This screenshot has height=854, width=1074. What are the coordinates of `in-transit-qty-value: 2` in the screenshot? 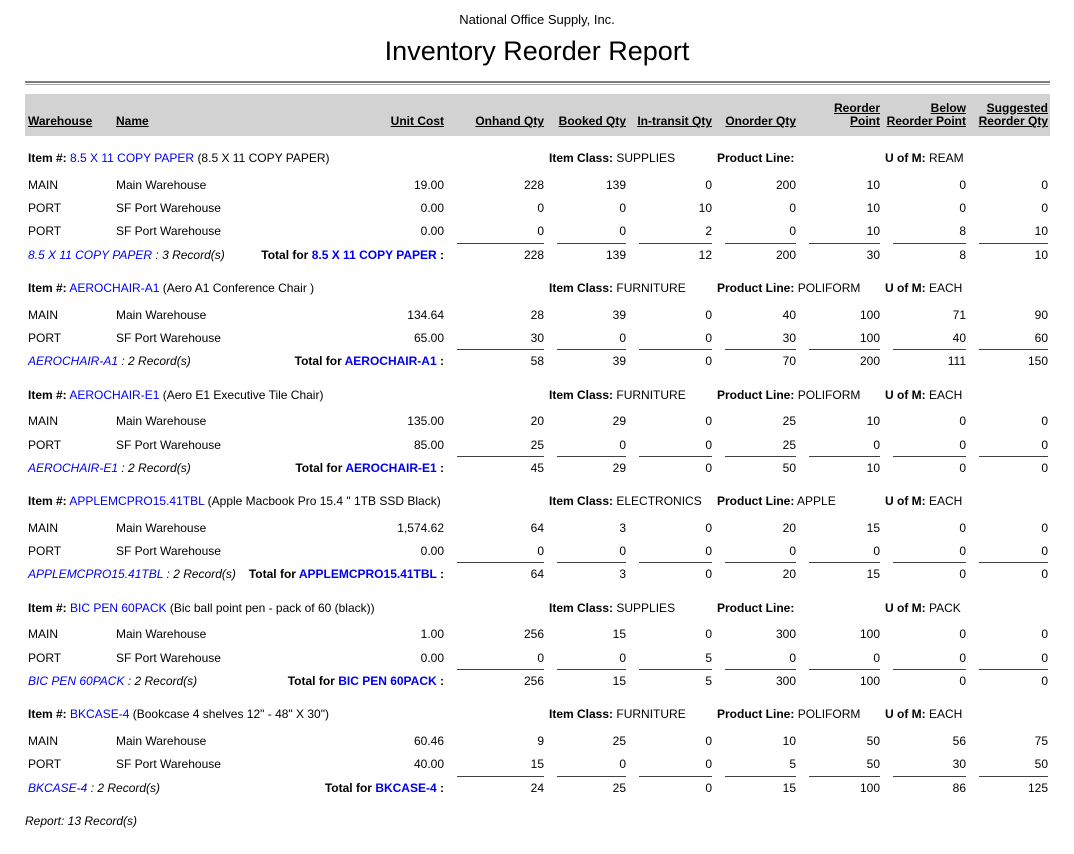 It's located at (708, 231).